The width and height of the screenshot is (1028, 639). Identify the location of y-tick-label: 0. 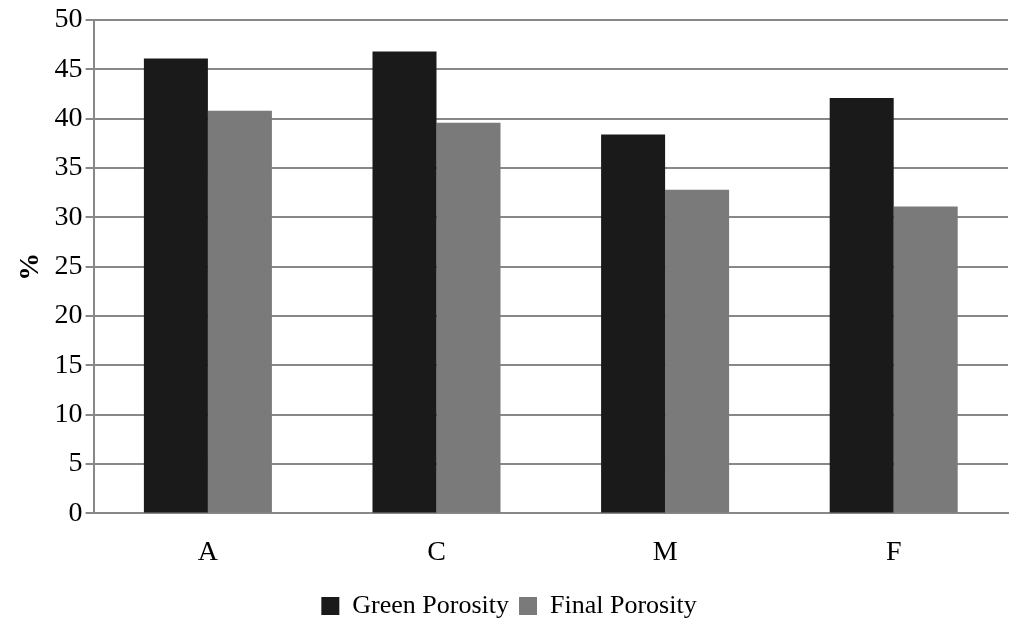
(75, 511).